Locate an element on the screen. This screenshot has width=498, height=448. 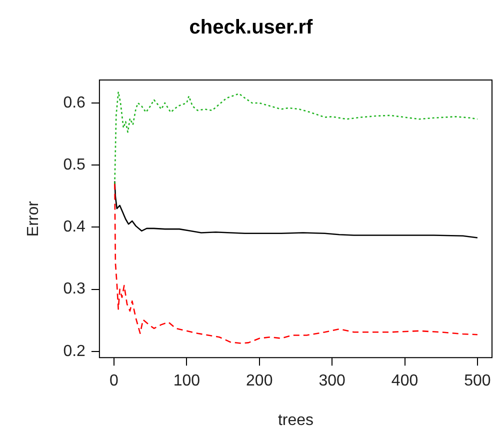
y-tick-label: 0.4 is located at coordinates (74, 227).